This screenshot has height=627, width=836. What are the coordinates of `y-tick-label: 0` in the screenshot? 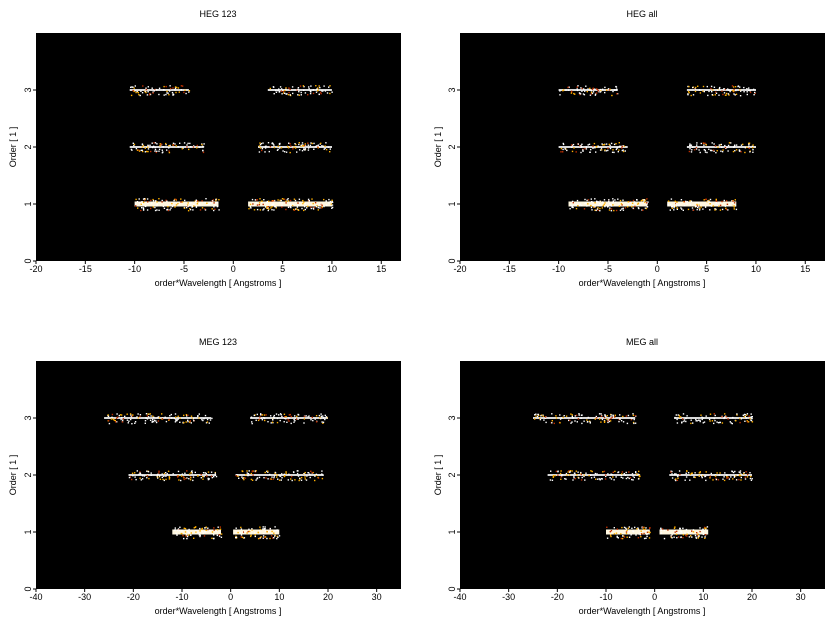 It's located at (452, 588).